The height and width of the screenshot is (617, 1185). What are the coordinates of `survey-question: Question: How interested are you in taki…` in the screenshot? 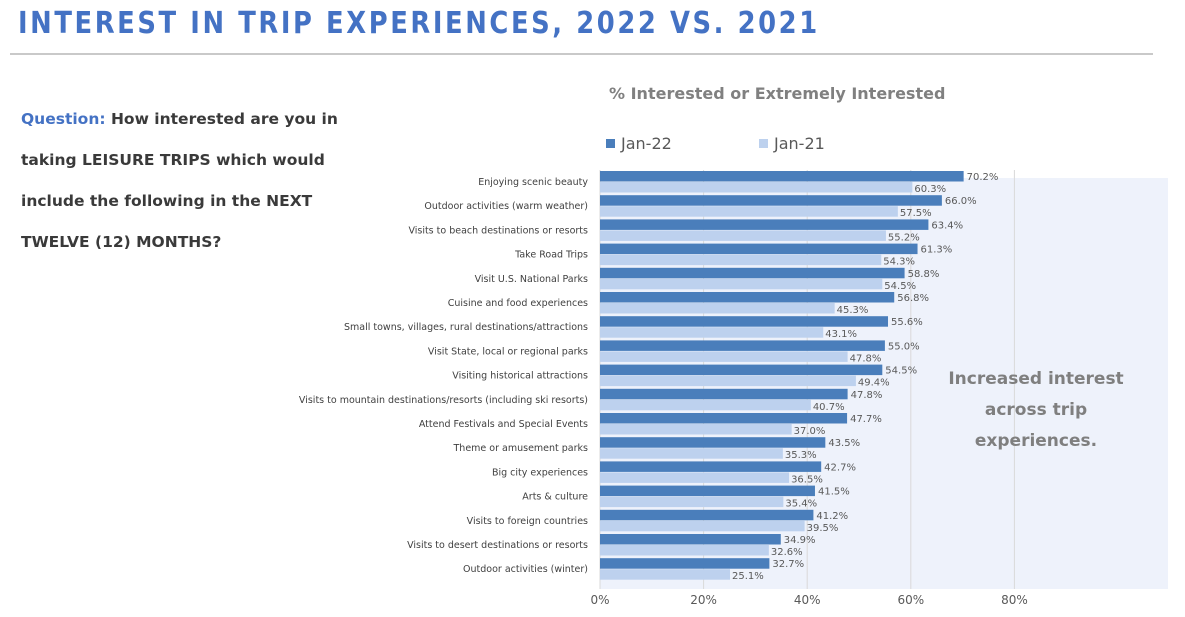 It's located at (181, 181).